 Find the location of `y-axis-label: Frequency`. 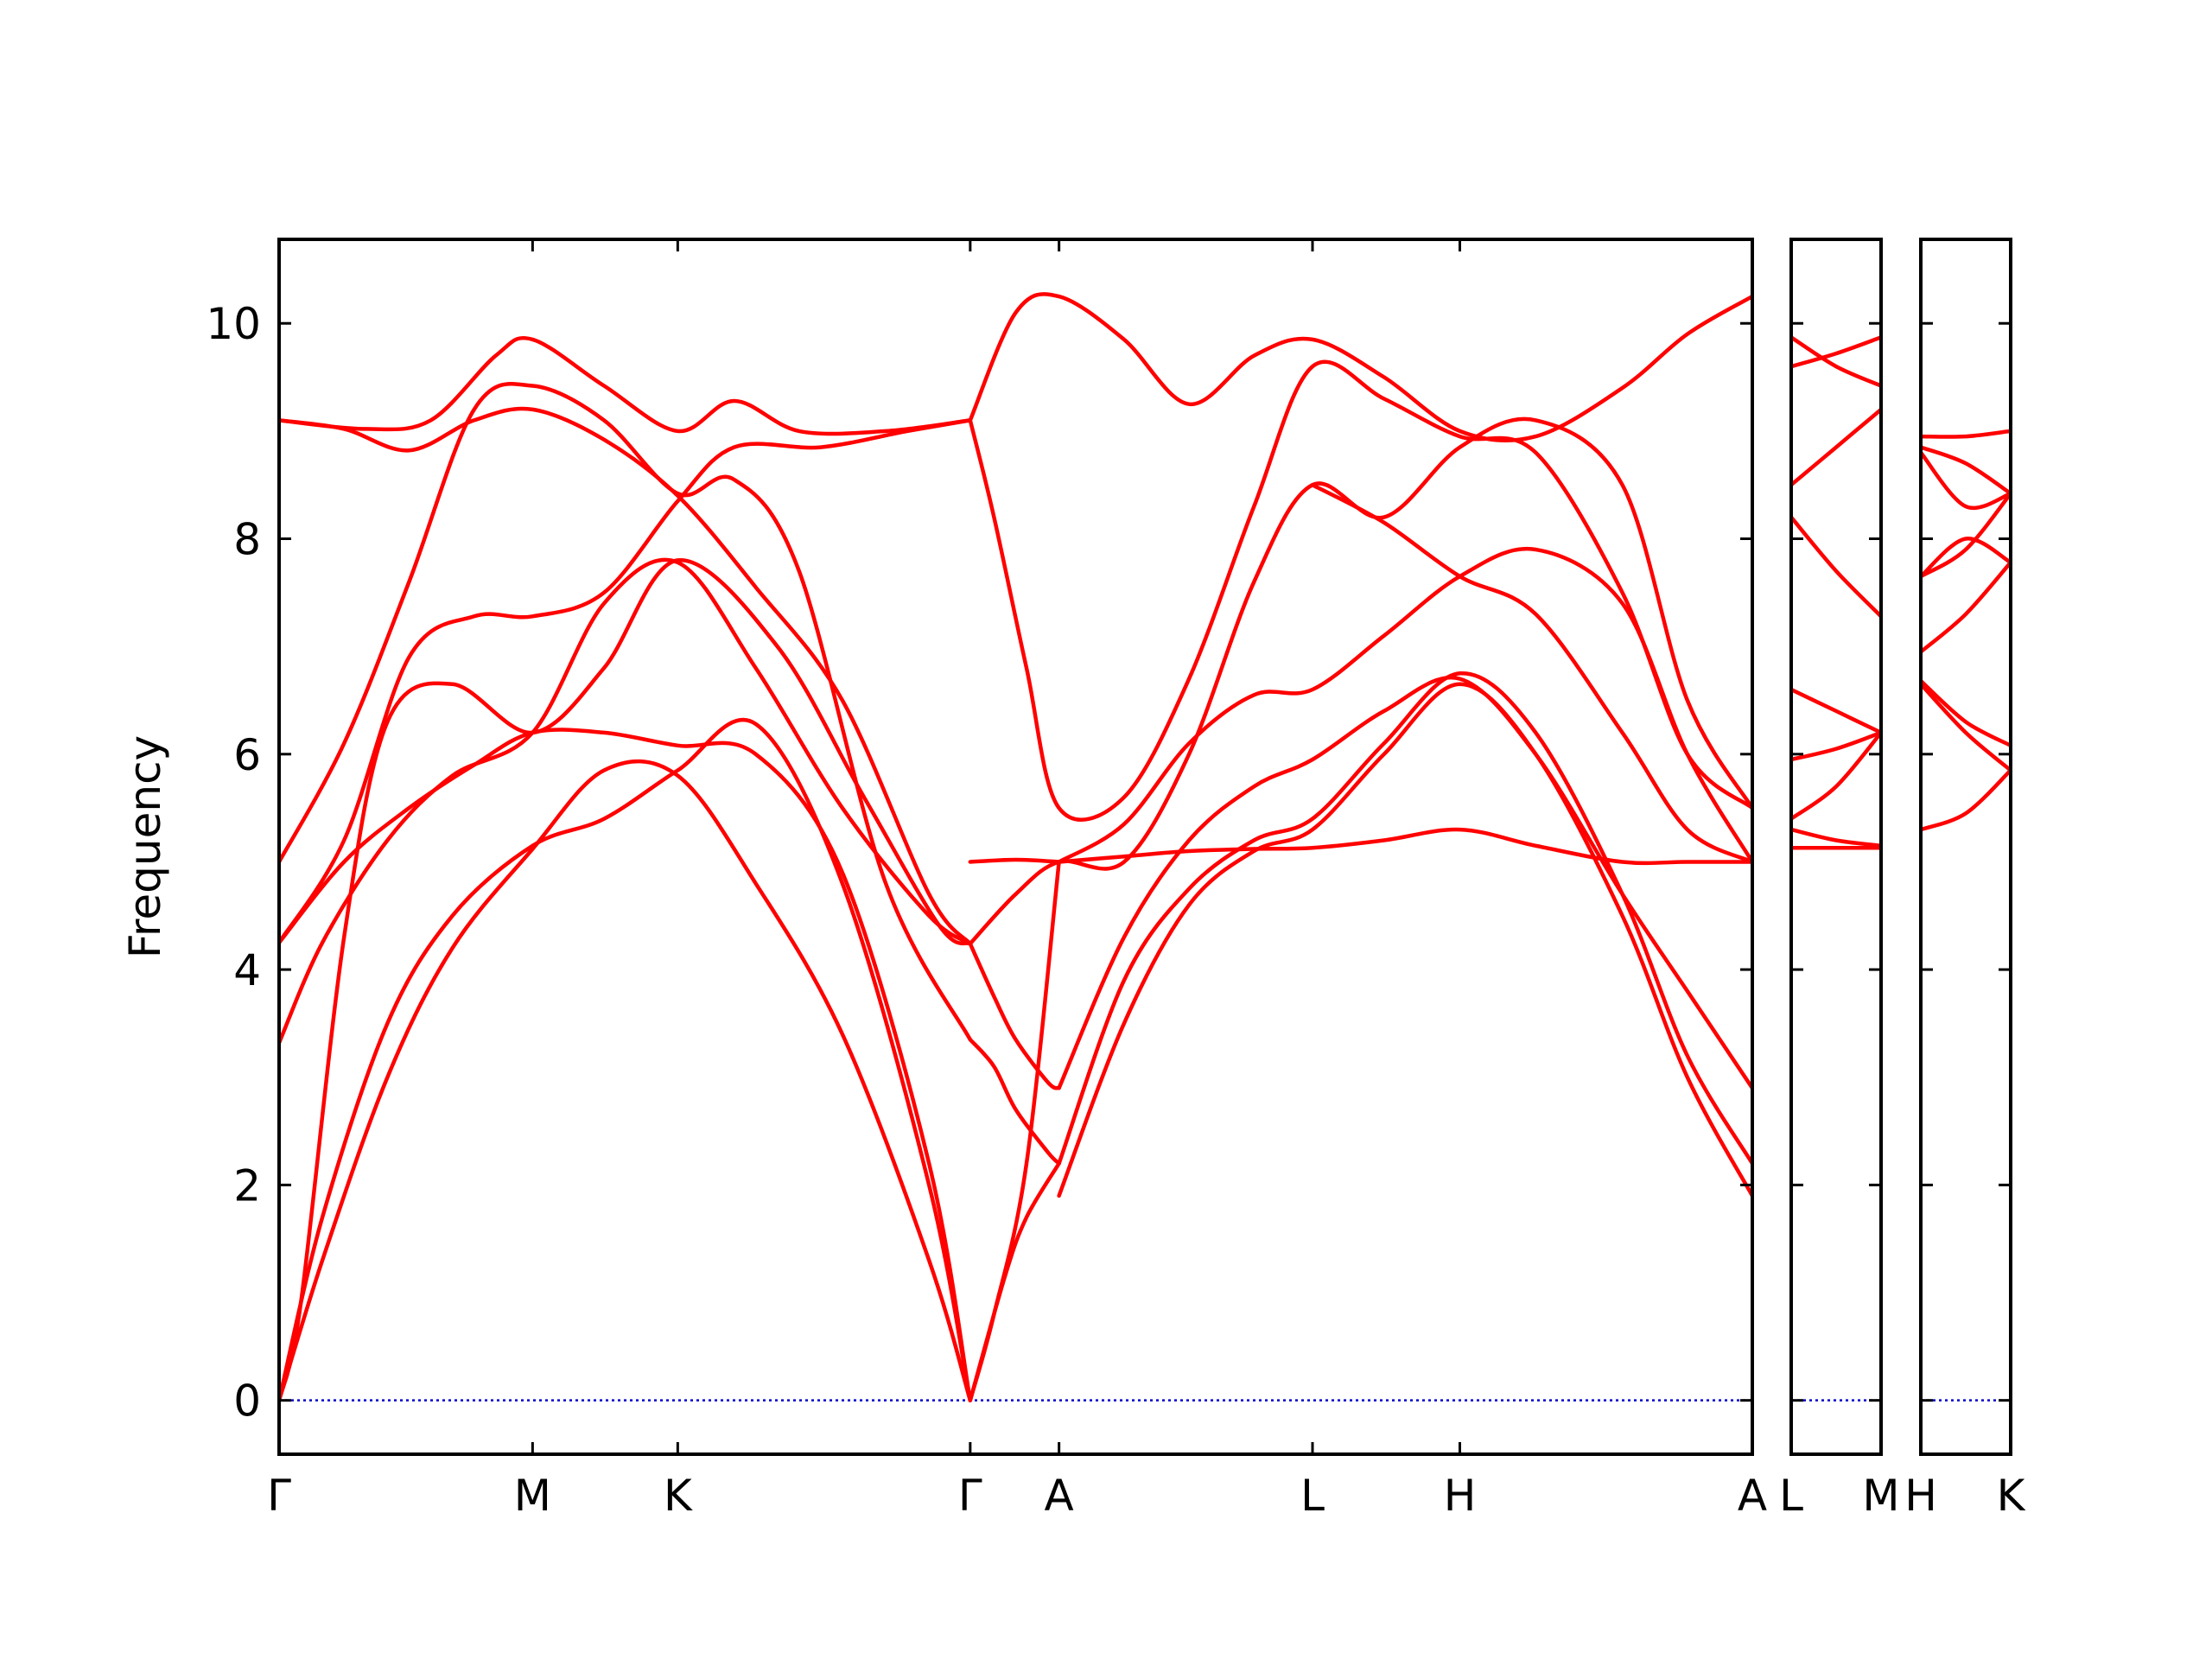

y-axis-label: Frequency is located at coordinates (145, 846).